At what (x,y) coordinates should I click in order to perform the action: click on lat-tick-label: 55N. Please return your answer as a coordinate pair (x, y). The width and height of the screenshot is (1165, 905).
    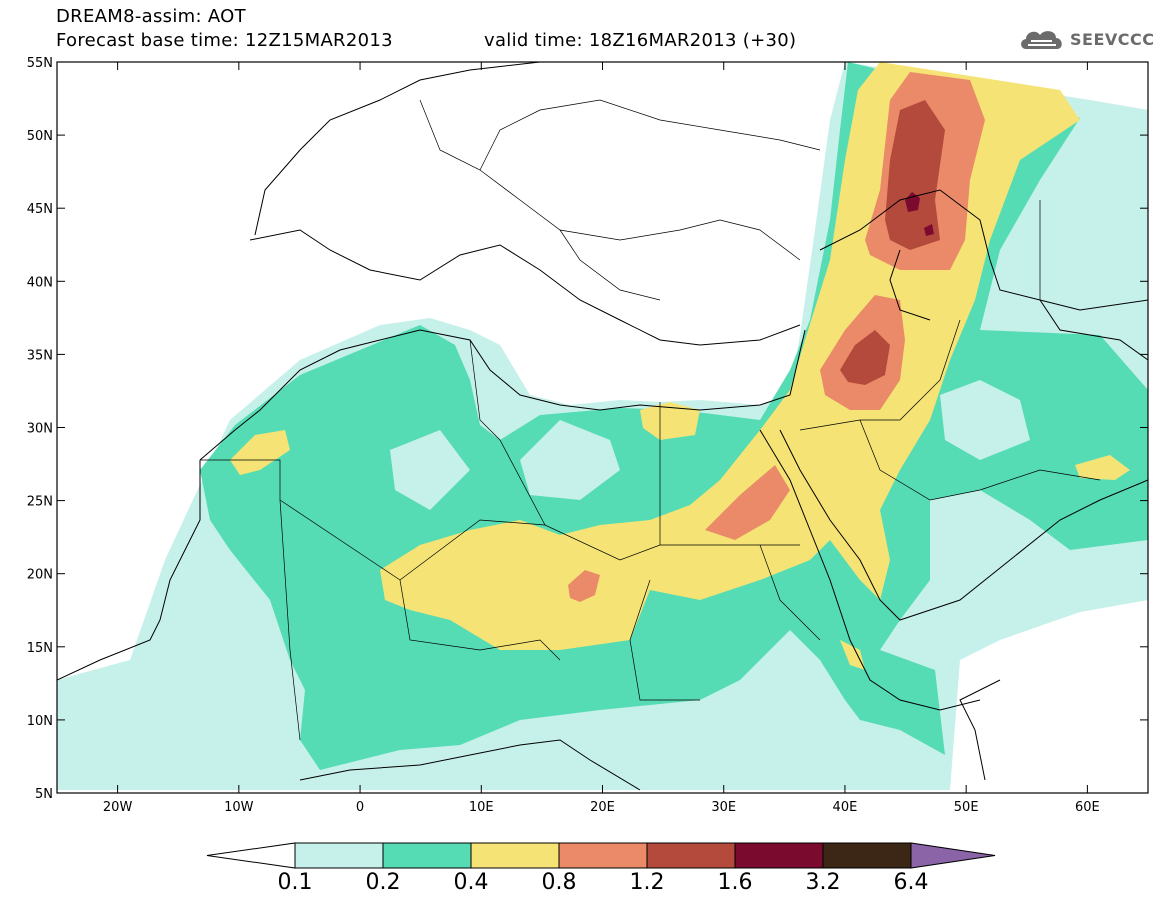
    Looking at the image, I should click on (40, 63).